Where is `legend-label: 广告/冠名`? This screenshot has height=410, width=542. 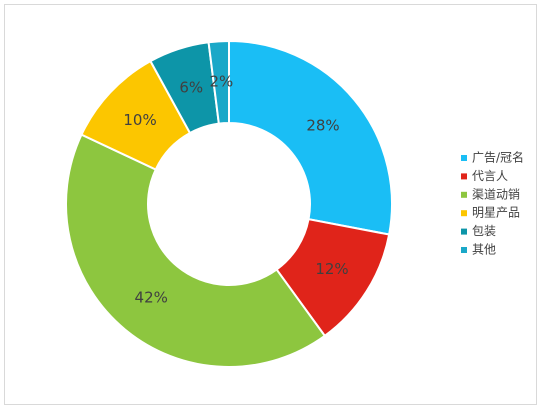
legend-label: 广告/冠名 is located at coordinates (498, 157).